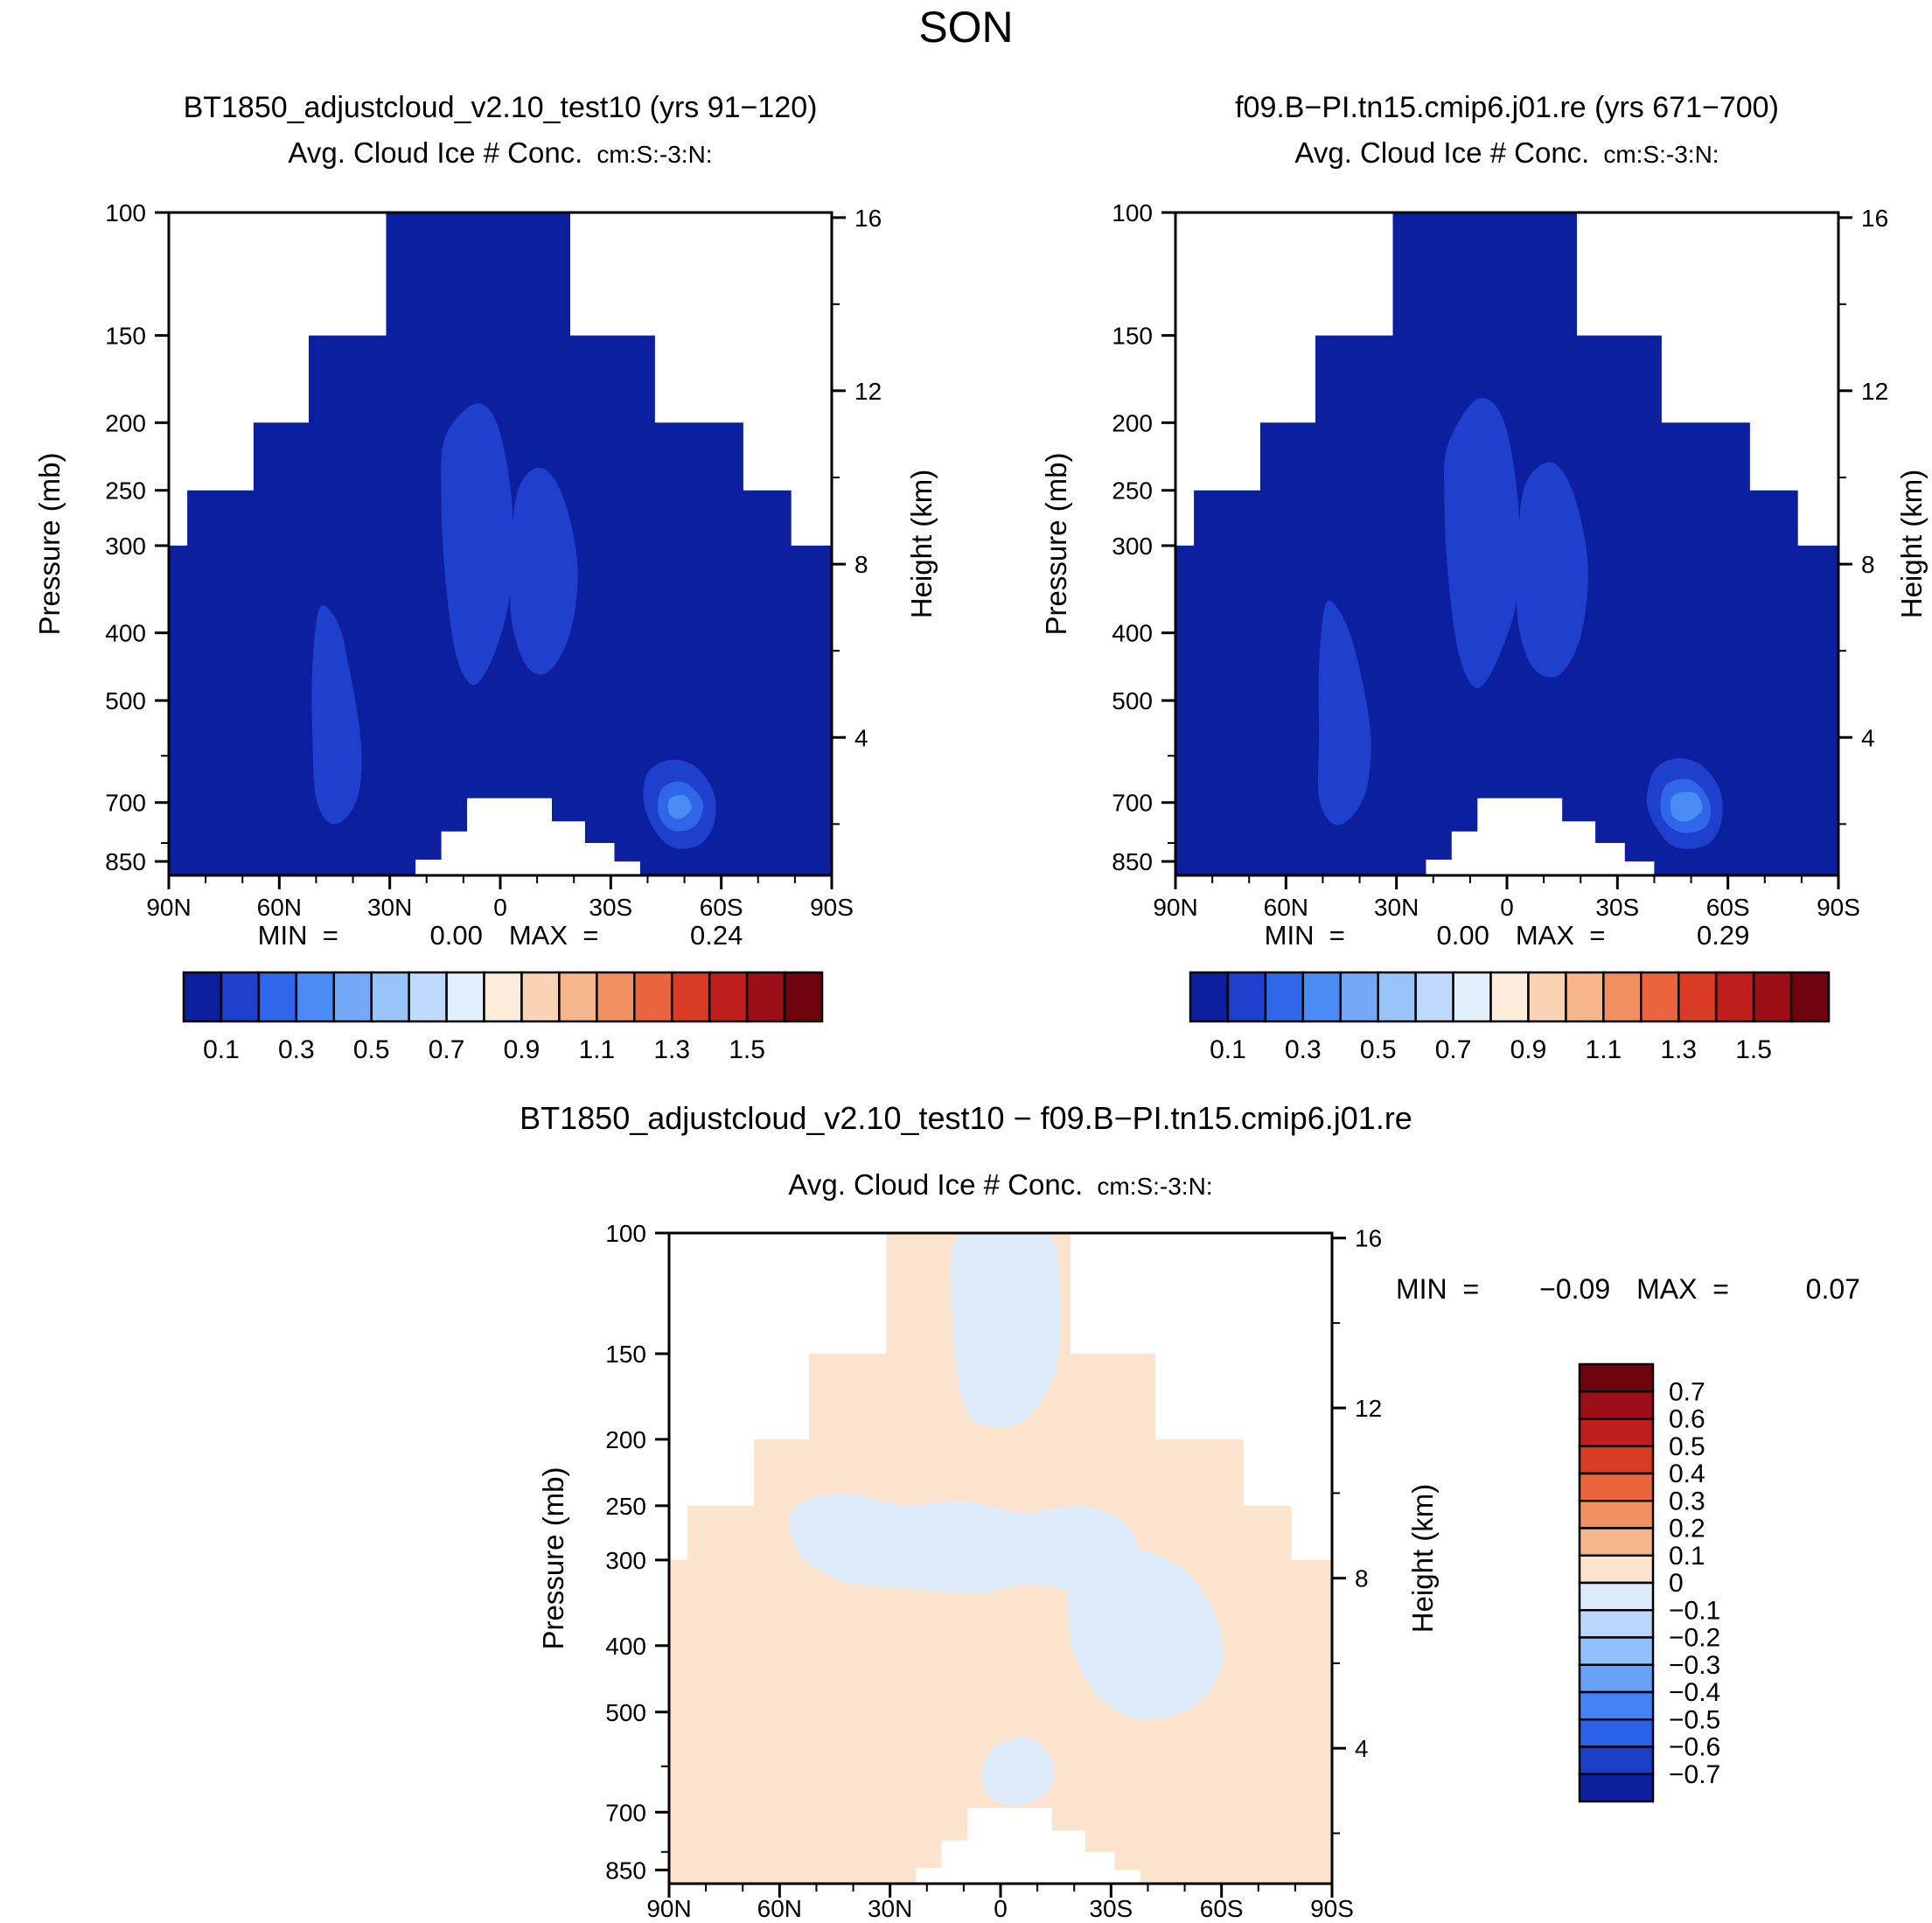 This screenshot has height=1923, width=1932. Describe the element at coordinates (1661, 154) in the screenshot. I see `panel-b-units: cm:S:-3:N:` at that location.